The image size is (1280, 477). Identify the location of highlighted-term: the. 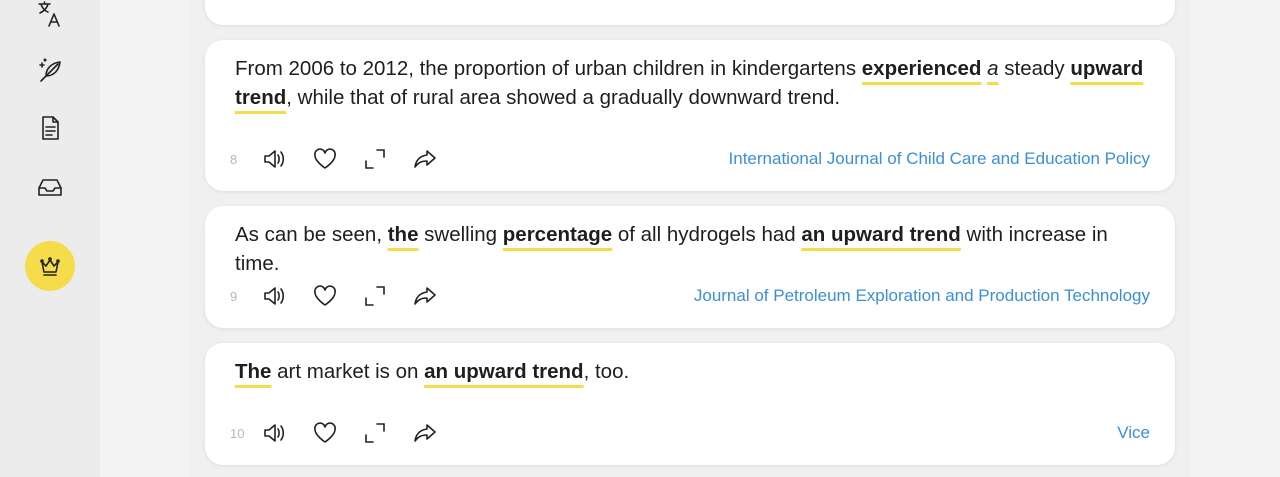
(403, 234).